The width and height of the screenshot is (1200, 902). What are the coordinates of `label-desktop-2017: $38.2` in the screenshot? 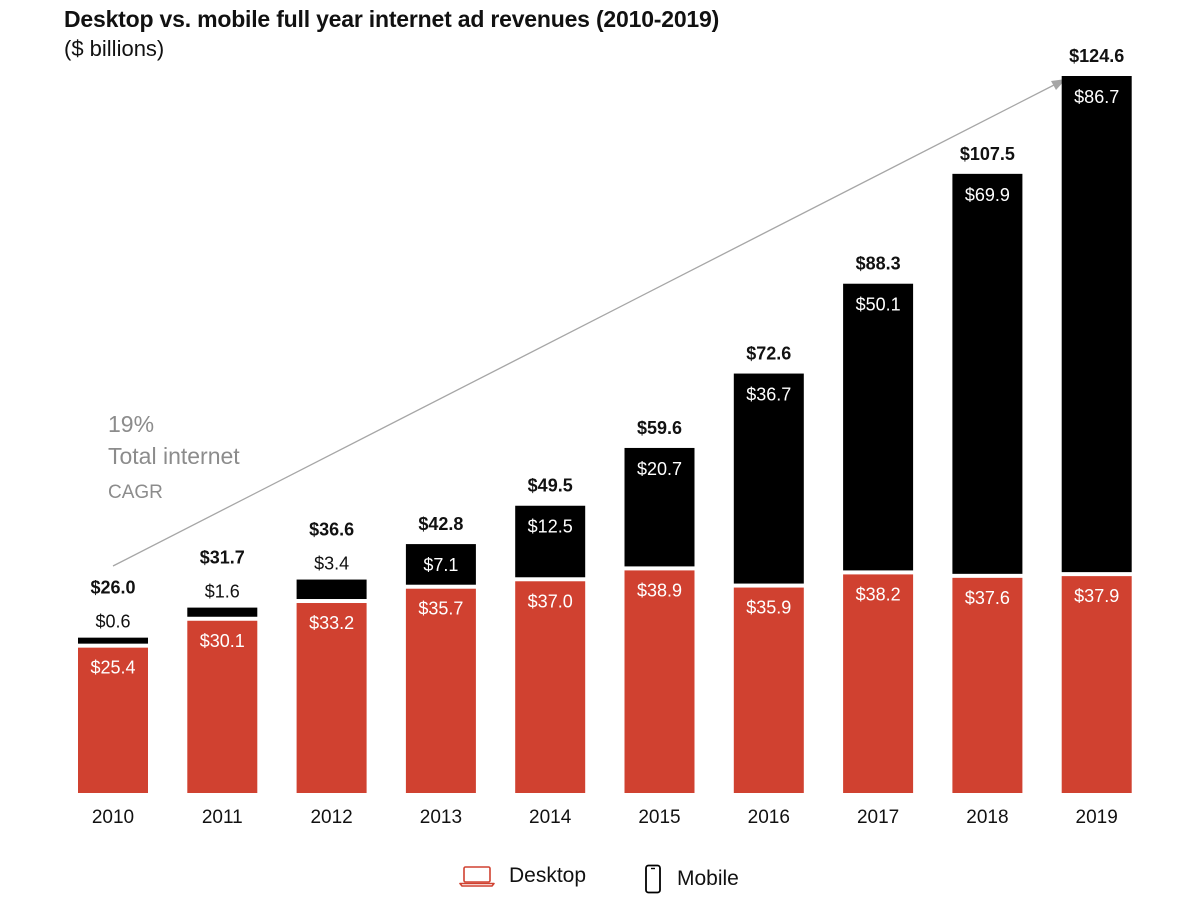 It's located at (878, 594).